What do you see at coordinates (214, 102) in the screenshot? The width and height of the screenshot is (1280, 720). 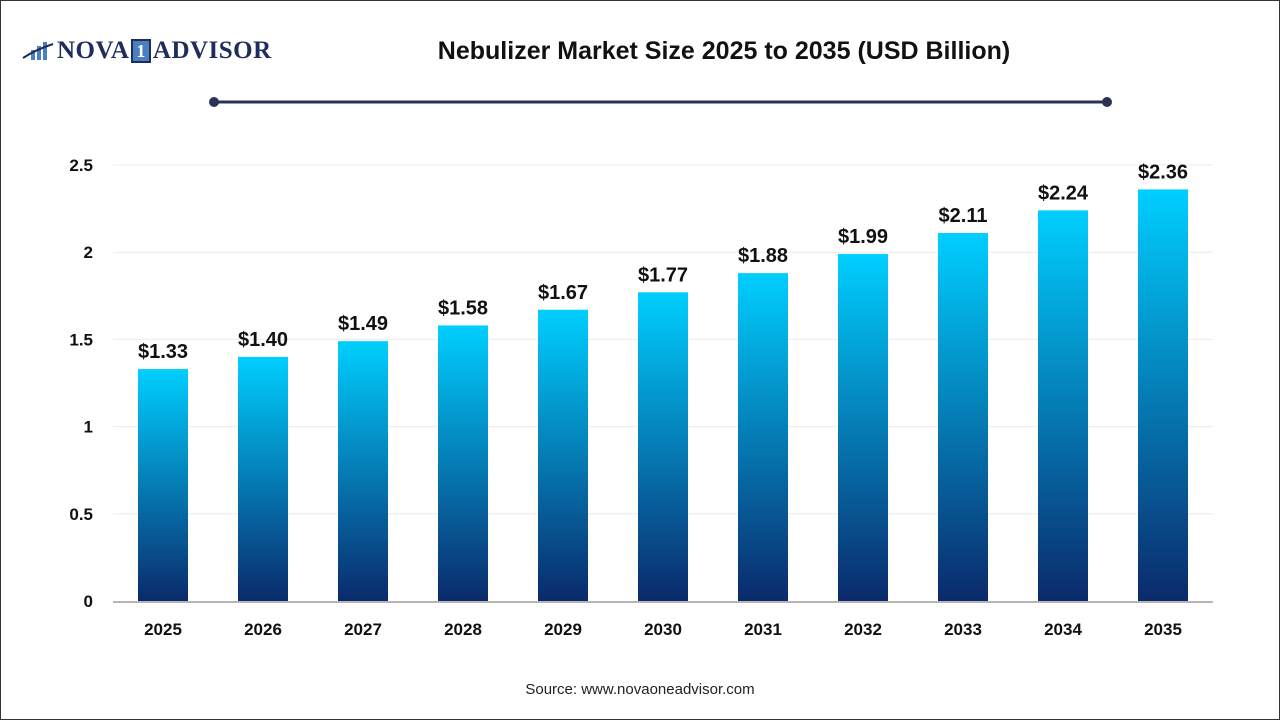 I see `title-rule-dot-left` at bounding box center [214, 102].